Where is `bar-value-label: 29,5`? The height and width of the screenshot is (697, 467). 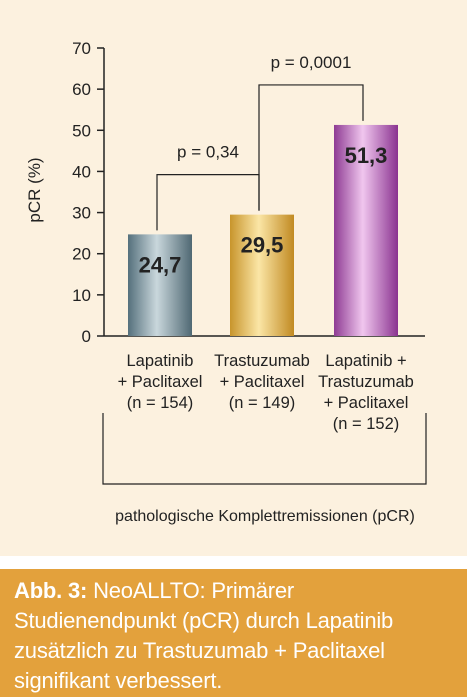 bar-value-label: 29,5 is located at coordinates (262, 245).